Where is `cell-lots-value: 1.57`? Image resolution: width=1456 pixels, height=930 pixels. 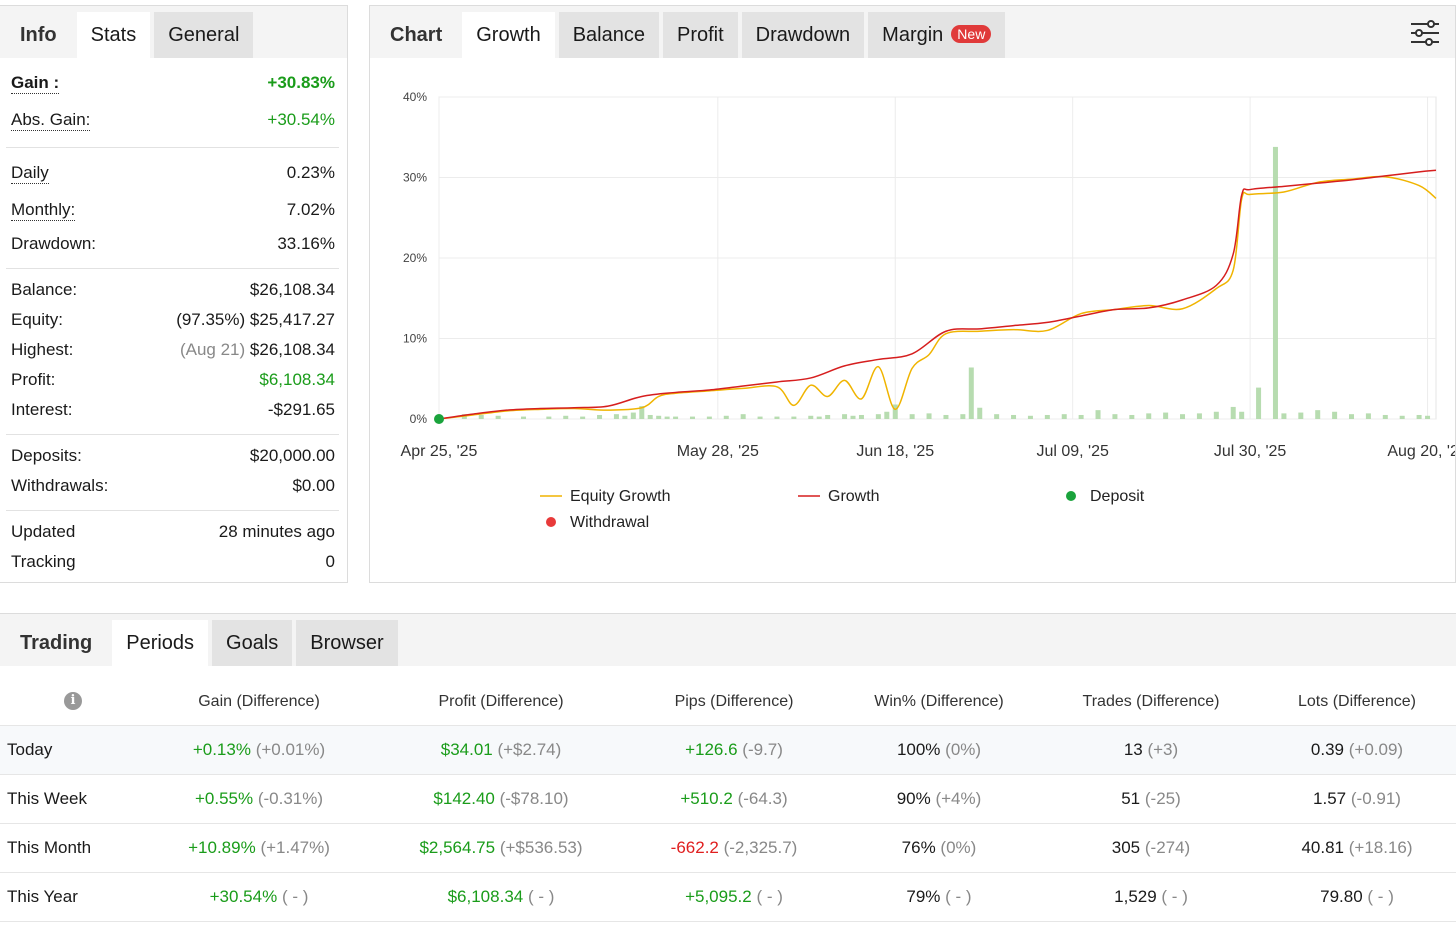
cell-lots-value: 1.57 is located at coordinates (1330, 798).